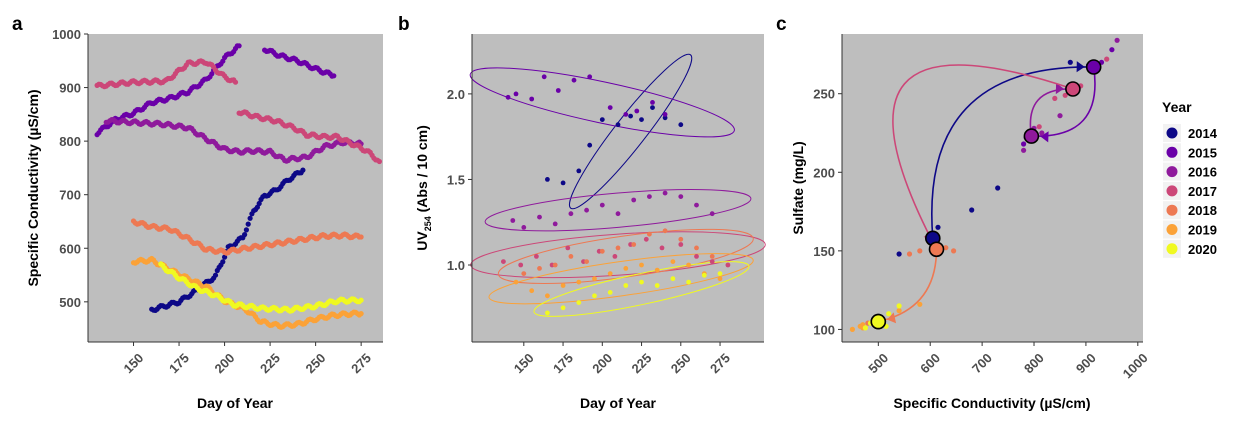 Image resolution: width=1250 pixels, height=425 pixels. Describe the element at coordinates (70, 88) in the screenshot. I see `y-tick-label: 900` at that location.